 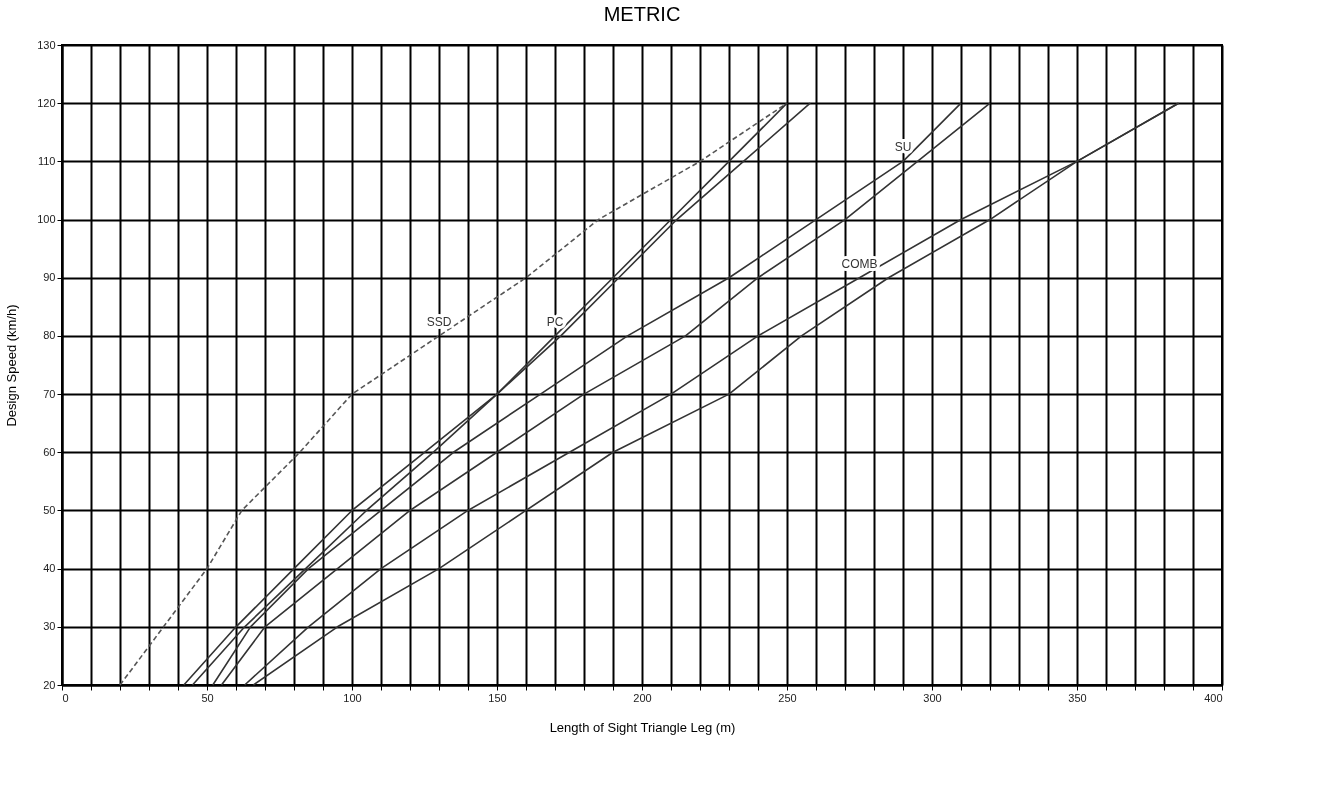 I want to click on y-tick-label: 80, so click(x=49, y=335).